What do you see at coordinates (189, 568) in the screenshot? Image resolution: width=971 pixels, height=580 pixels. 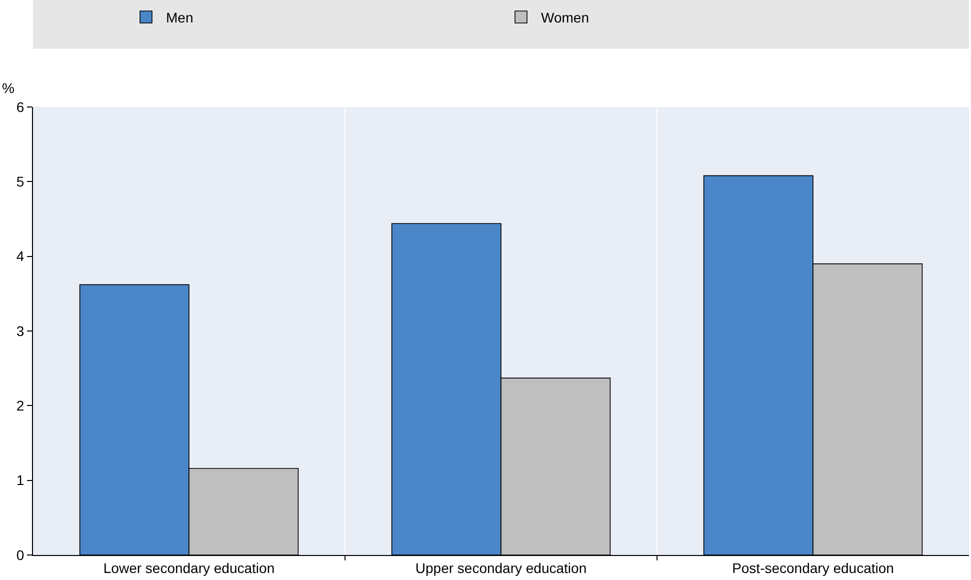 I see `x-tick-label: Lower secondary education` at bounding box center [189, 568].